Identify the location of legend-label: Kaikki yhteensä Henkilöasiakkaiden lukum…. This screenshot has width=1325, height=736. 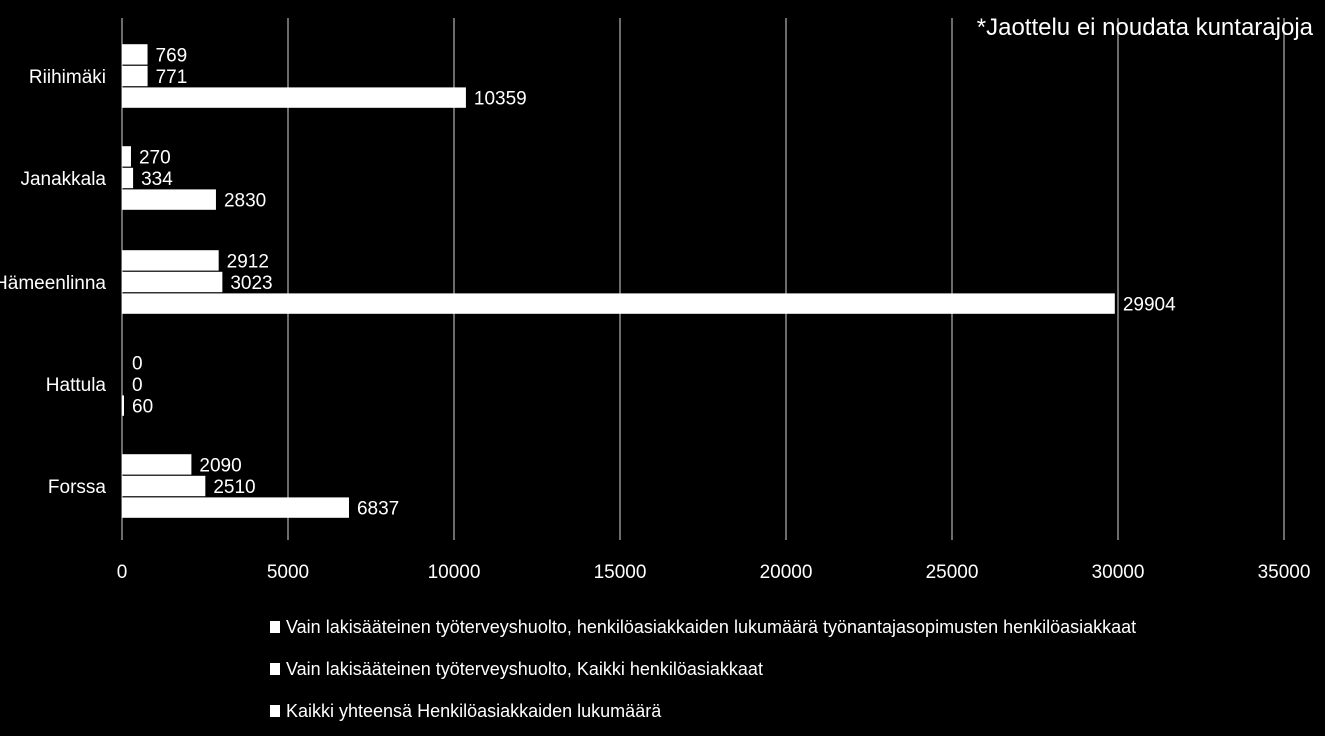
(474, 710).